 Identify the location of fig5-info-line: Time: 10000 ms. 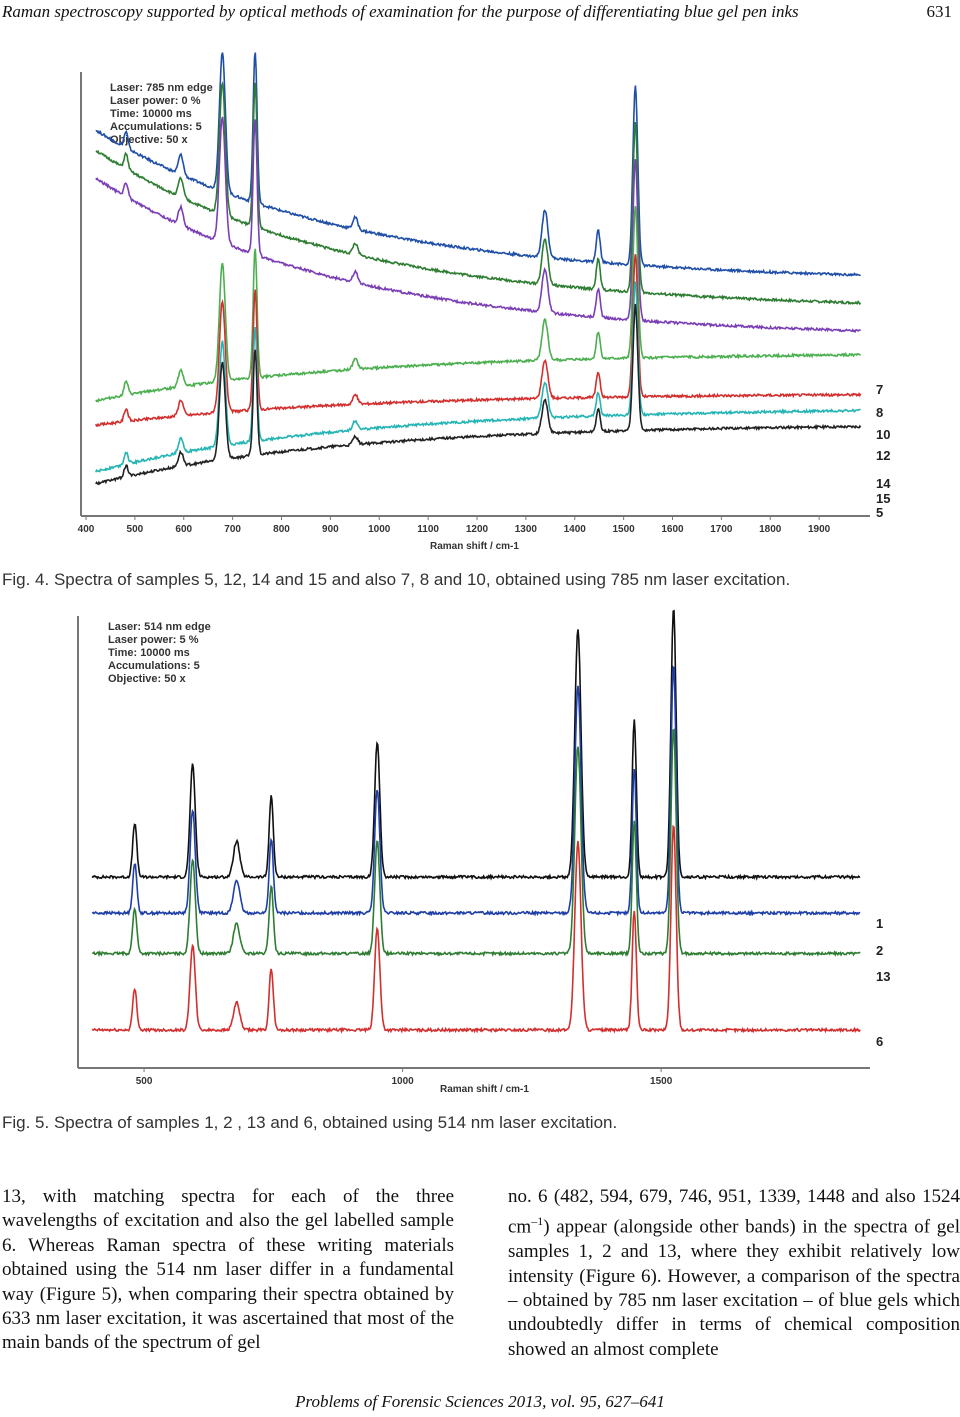
(149, 653).